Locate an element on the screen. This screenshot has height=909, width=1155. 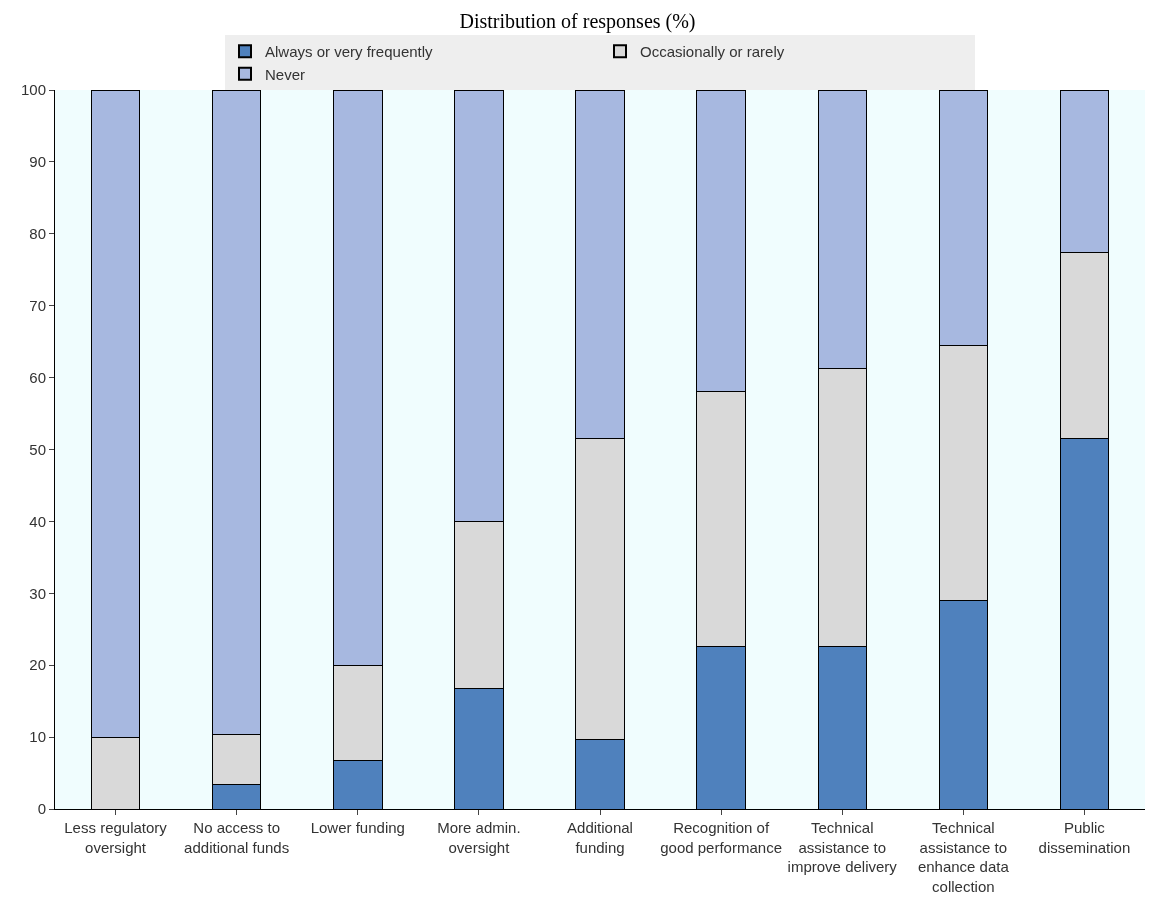
legend-label: Occasionally or rarely is located at coordinates (712, 52).